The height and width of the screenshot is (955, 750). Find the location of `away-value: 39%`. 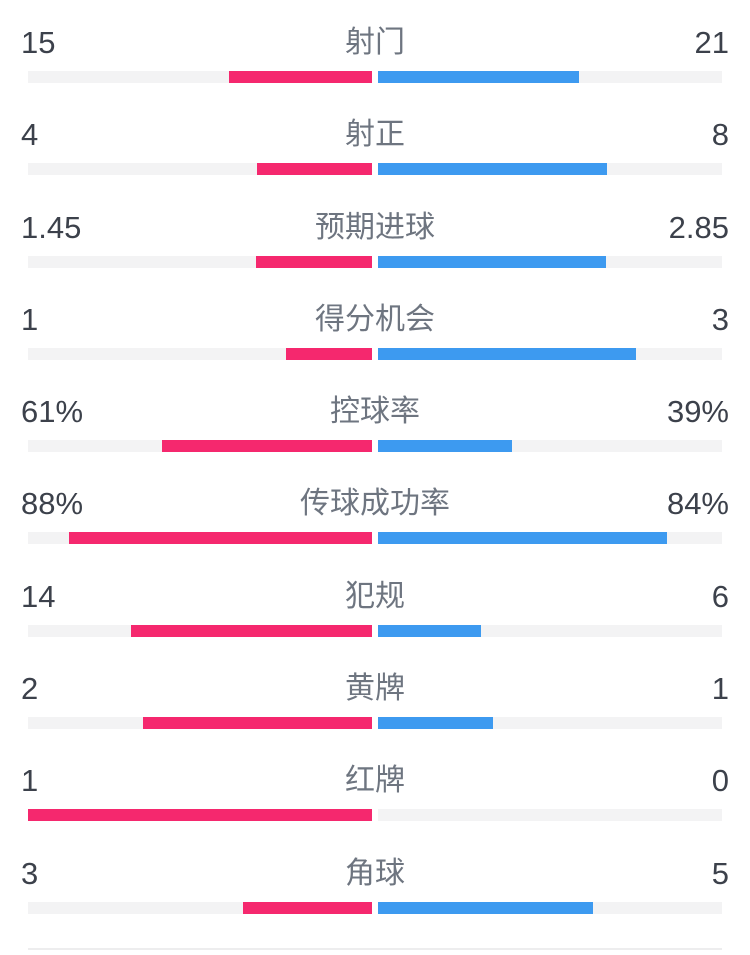

away-value: 39% is located at coordinates (697, 412).